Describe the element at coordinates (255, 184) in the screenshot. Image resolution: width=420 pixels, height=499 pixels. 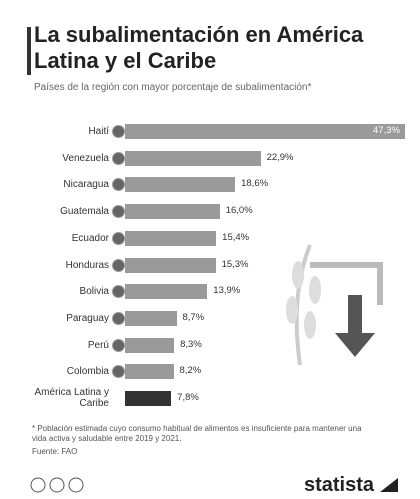
I see `value-label: 18,6%` at that location.